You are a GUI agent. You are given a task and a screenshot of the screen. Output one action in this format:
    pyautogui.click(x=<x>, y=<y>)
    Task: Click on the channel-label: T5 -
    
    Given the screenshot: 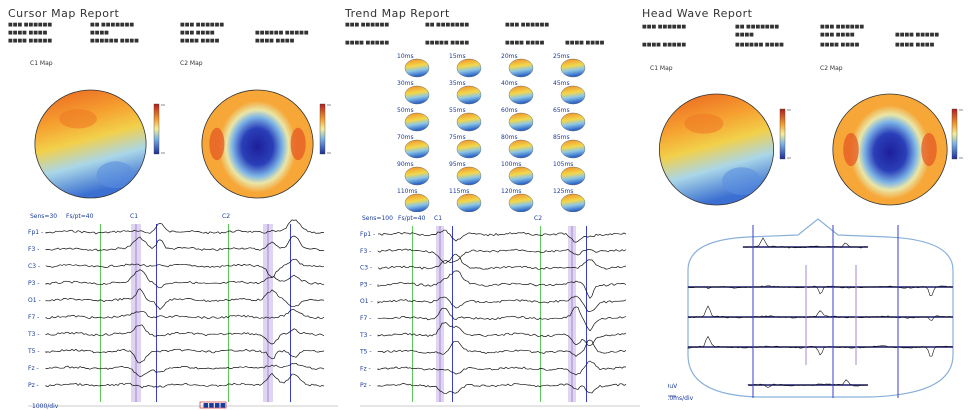 What is the action you would take?
    pyautogui.click(x=366, y=352)
    